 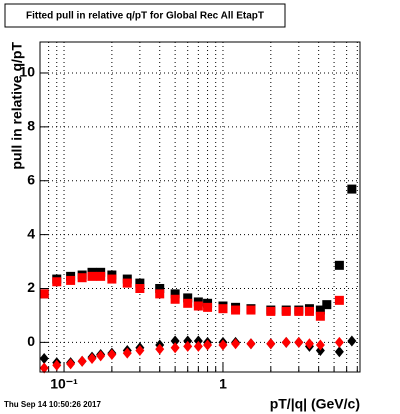 I want to click on y-tick-label: 10, so click(x=27, y=72).